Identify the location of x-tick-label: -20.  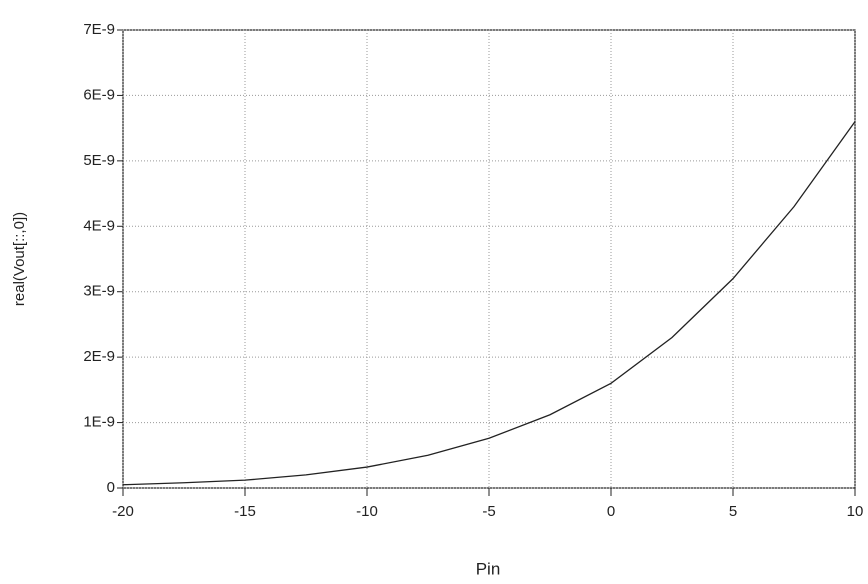
(123, 511).